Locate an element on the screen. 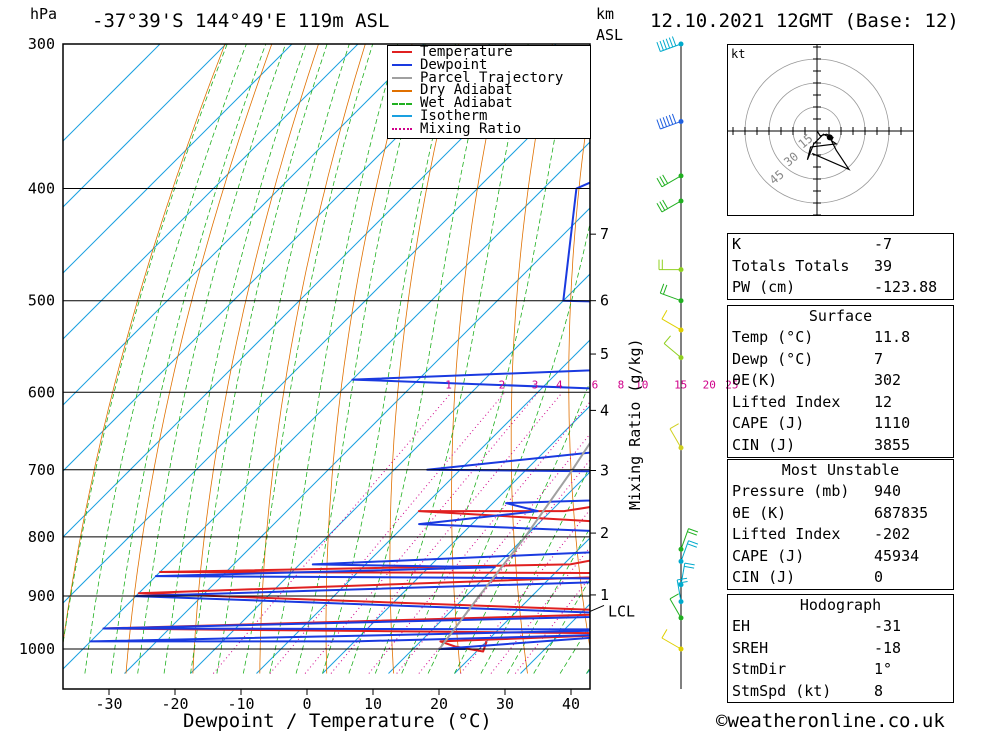 The height and width of the screenshot is (733, 1000). legend-item: Temperature is located at coordinates (489, 52).